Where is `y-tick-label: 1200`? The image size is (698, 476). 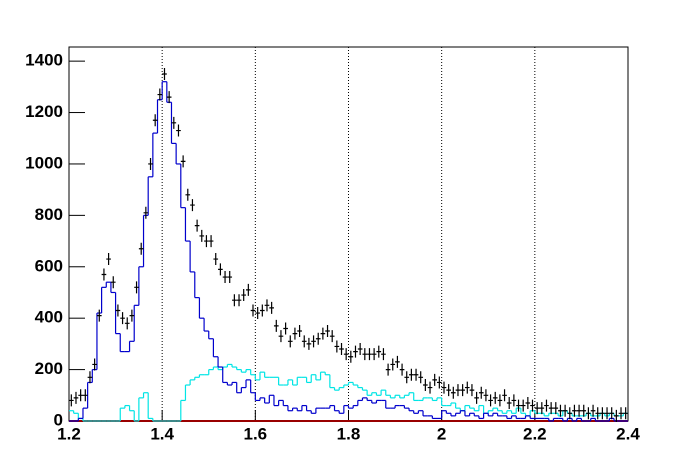
y-tick-label: 1200 is located at coordinates (44, 111).